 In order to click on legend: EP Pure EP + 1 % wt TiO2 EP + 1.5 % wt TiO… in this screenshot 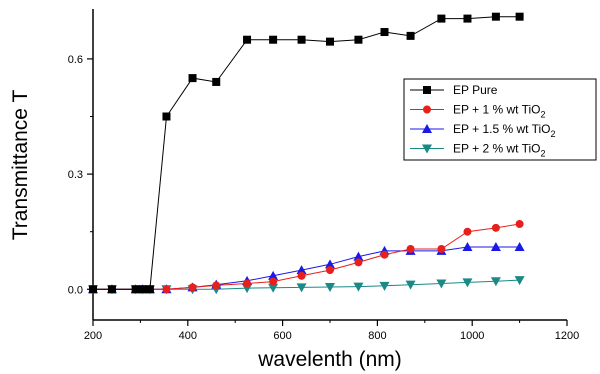, I will do `click(500, 119)`.